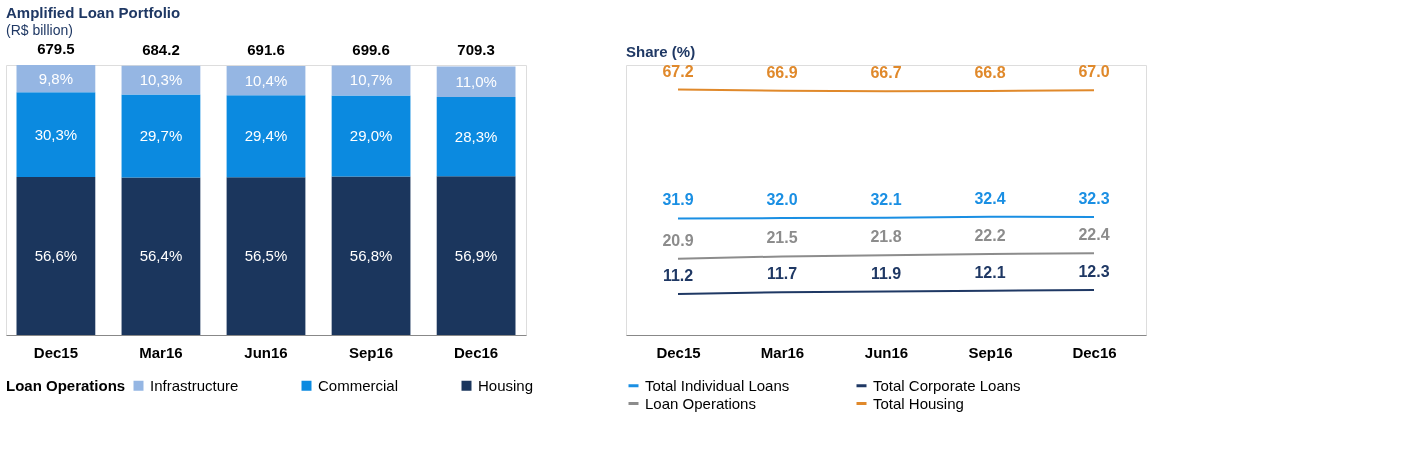  What do you see at coordinates (161, 49) in the screenshot?
I see `text: 684.2` at bounding box center [161, 49].